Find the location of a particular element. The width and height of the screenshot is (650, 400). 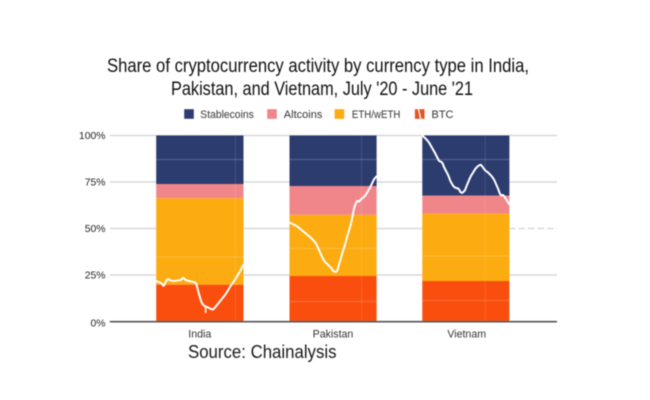

svg-text: Pakistan is located at coordinates (333, 334).